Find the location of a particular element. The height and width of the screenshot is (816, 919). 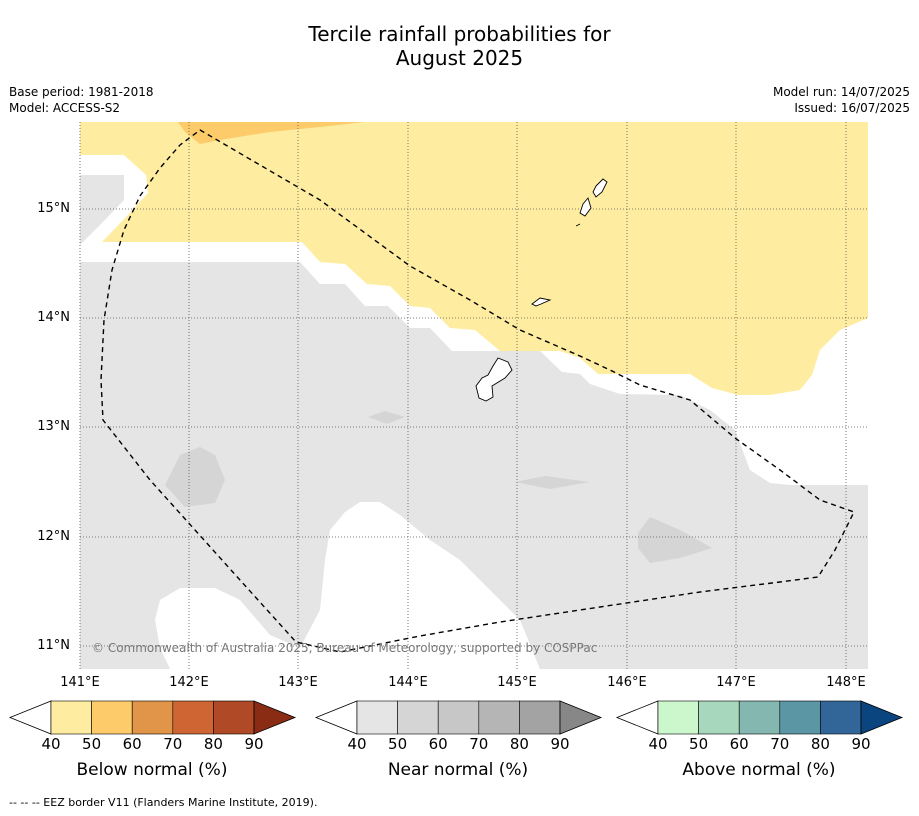

below-colorbar-tick: 50 is located at coordinates (92, 744).